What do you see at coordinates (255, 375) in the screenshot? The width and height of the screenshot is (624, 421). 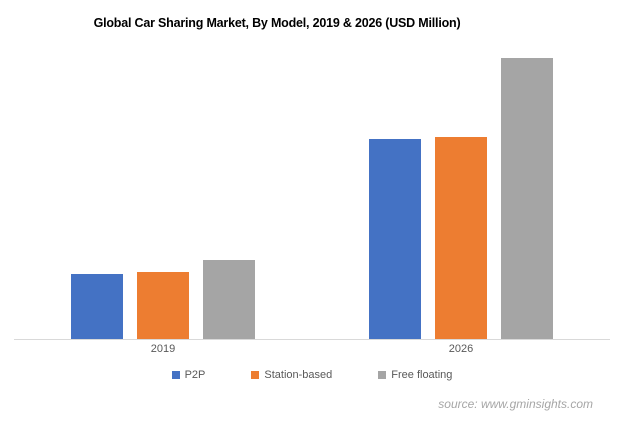 I see `legend-swatch-icon-station-based` at bounding box center [255, 375].